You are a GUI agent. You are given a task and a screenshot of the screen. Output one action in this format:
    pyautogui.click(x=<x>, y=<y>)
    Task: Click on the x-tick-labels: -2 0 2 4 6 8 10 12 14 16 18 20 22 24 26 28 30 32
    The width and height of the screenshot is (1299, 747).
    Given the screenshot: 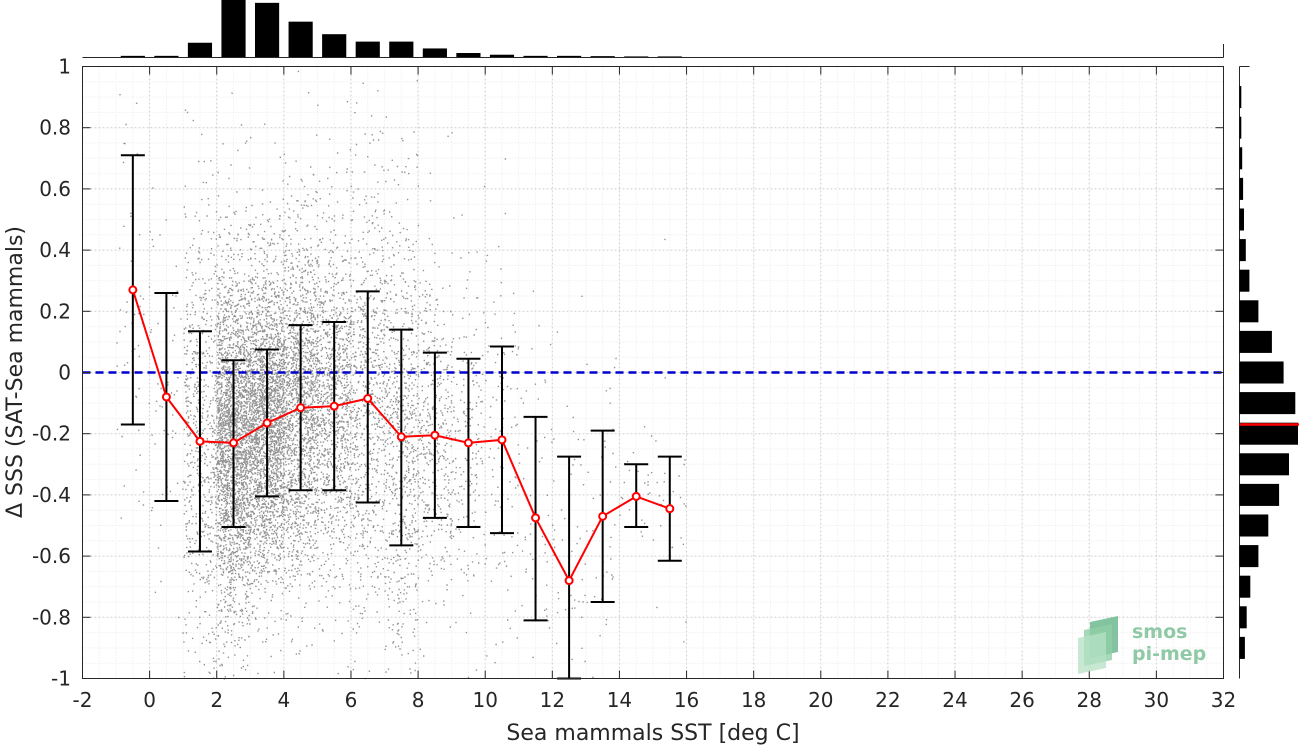 What is the action you would take?
    pyautogui.click(x=655, y=700)
    